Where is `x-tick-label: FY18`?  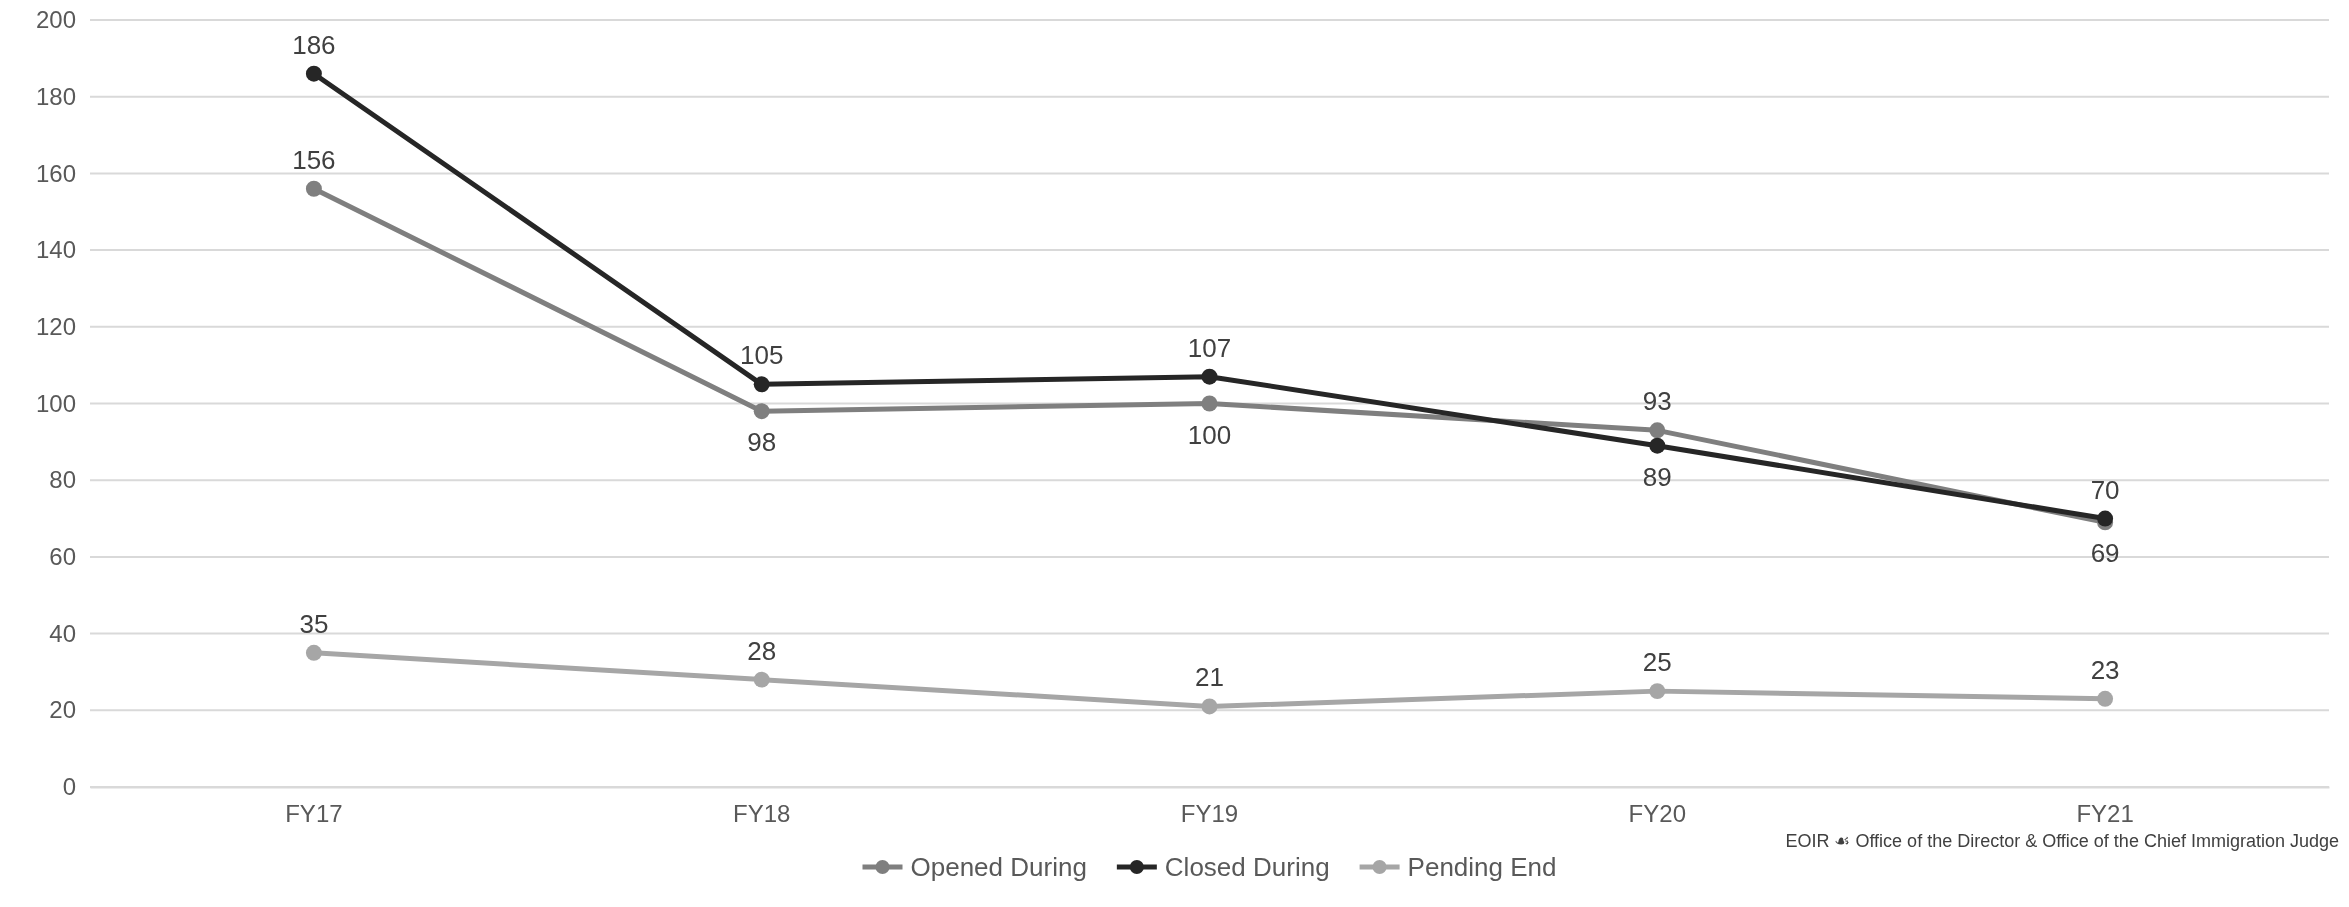
x-tick-label: FY18 is located at coordinates (762, 814).